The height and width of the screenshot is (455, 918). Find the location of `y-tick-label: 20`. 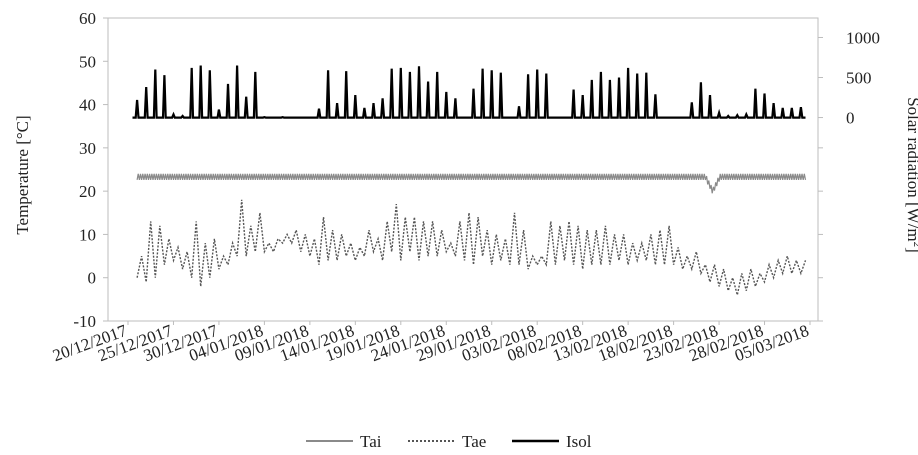

y-tick-label: 20 is located at coordinates (87, 191).